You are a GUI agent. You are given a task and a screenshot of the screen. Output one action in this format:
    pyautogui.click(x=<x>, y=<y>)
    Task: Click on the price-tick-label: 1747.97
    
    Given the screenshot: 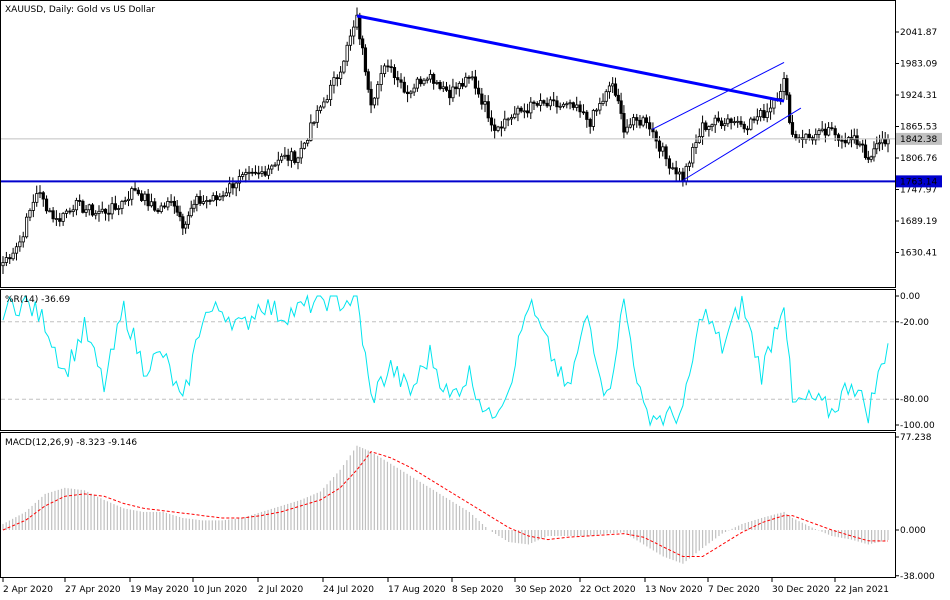 What is the action you would take?
    pyautogui.click(x=918, y=191)
    